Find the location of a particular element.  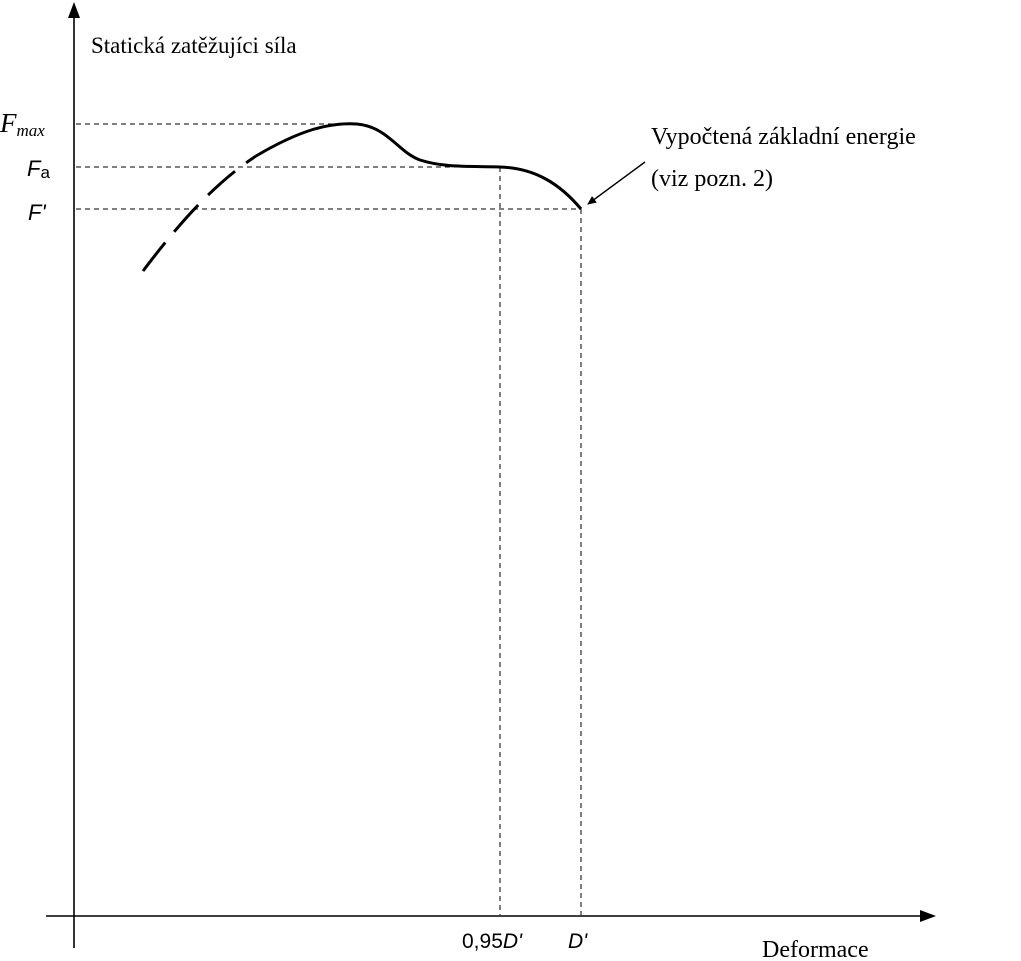

y-tick-label-fmax: Fmax is located at coordinates (22, 124).